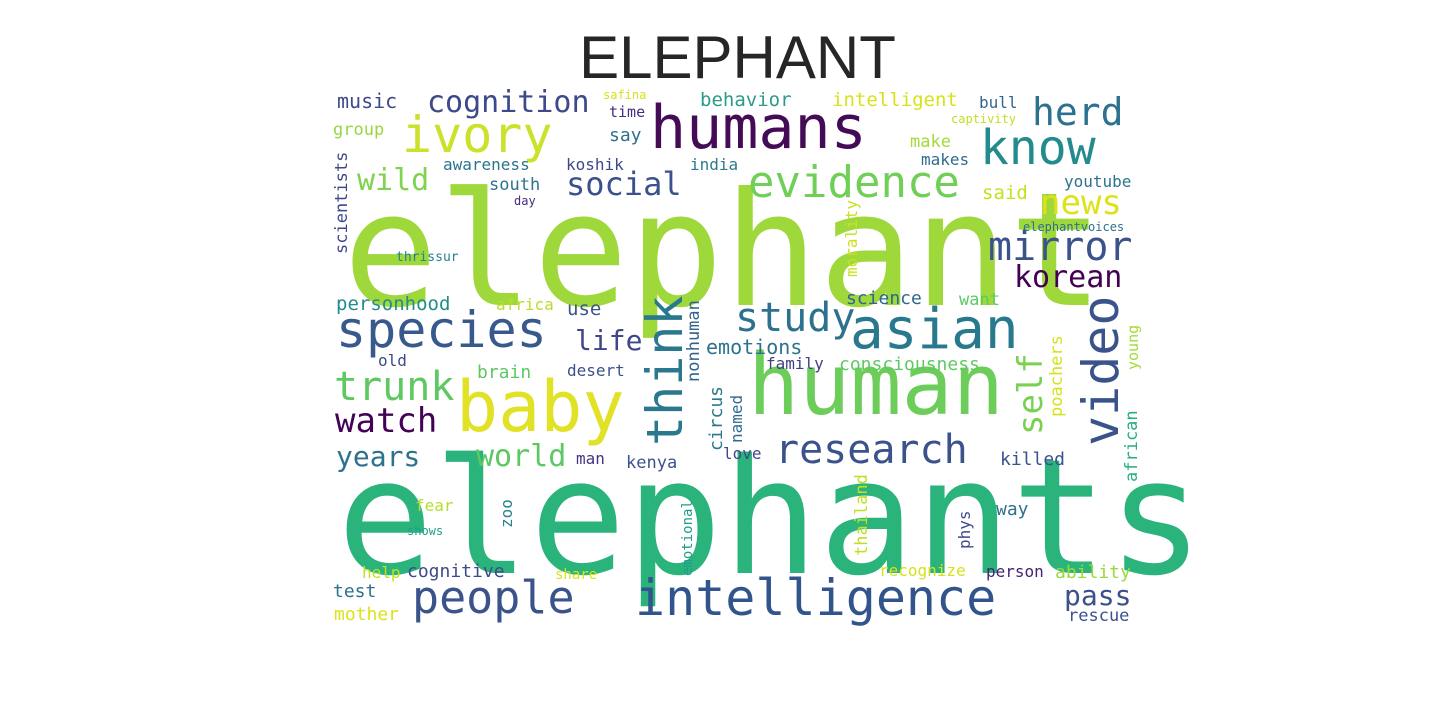 Image resolution: width=1440 pixels, height=720 pixels. I want to click on cloud-word-think: think, so click(665, 370).